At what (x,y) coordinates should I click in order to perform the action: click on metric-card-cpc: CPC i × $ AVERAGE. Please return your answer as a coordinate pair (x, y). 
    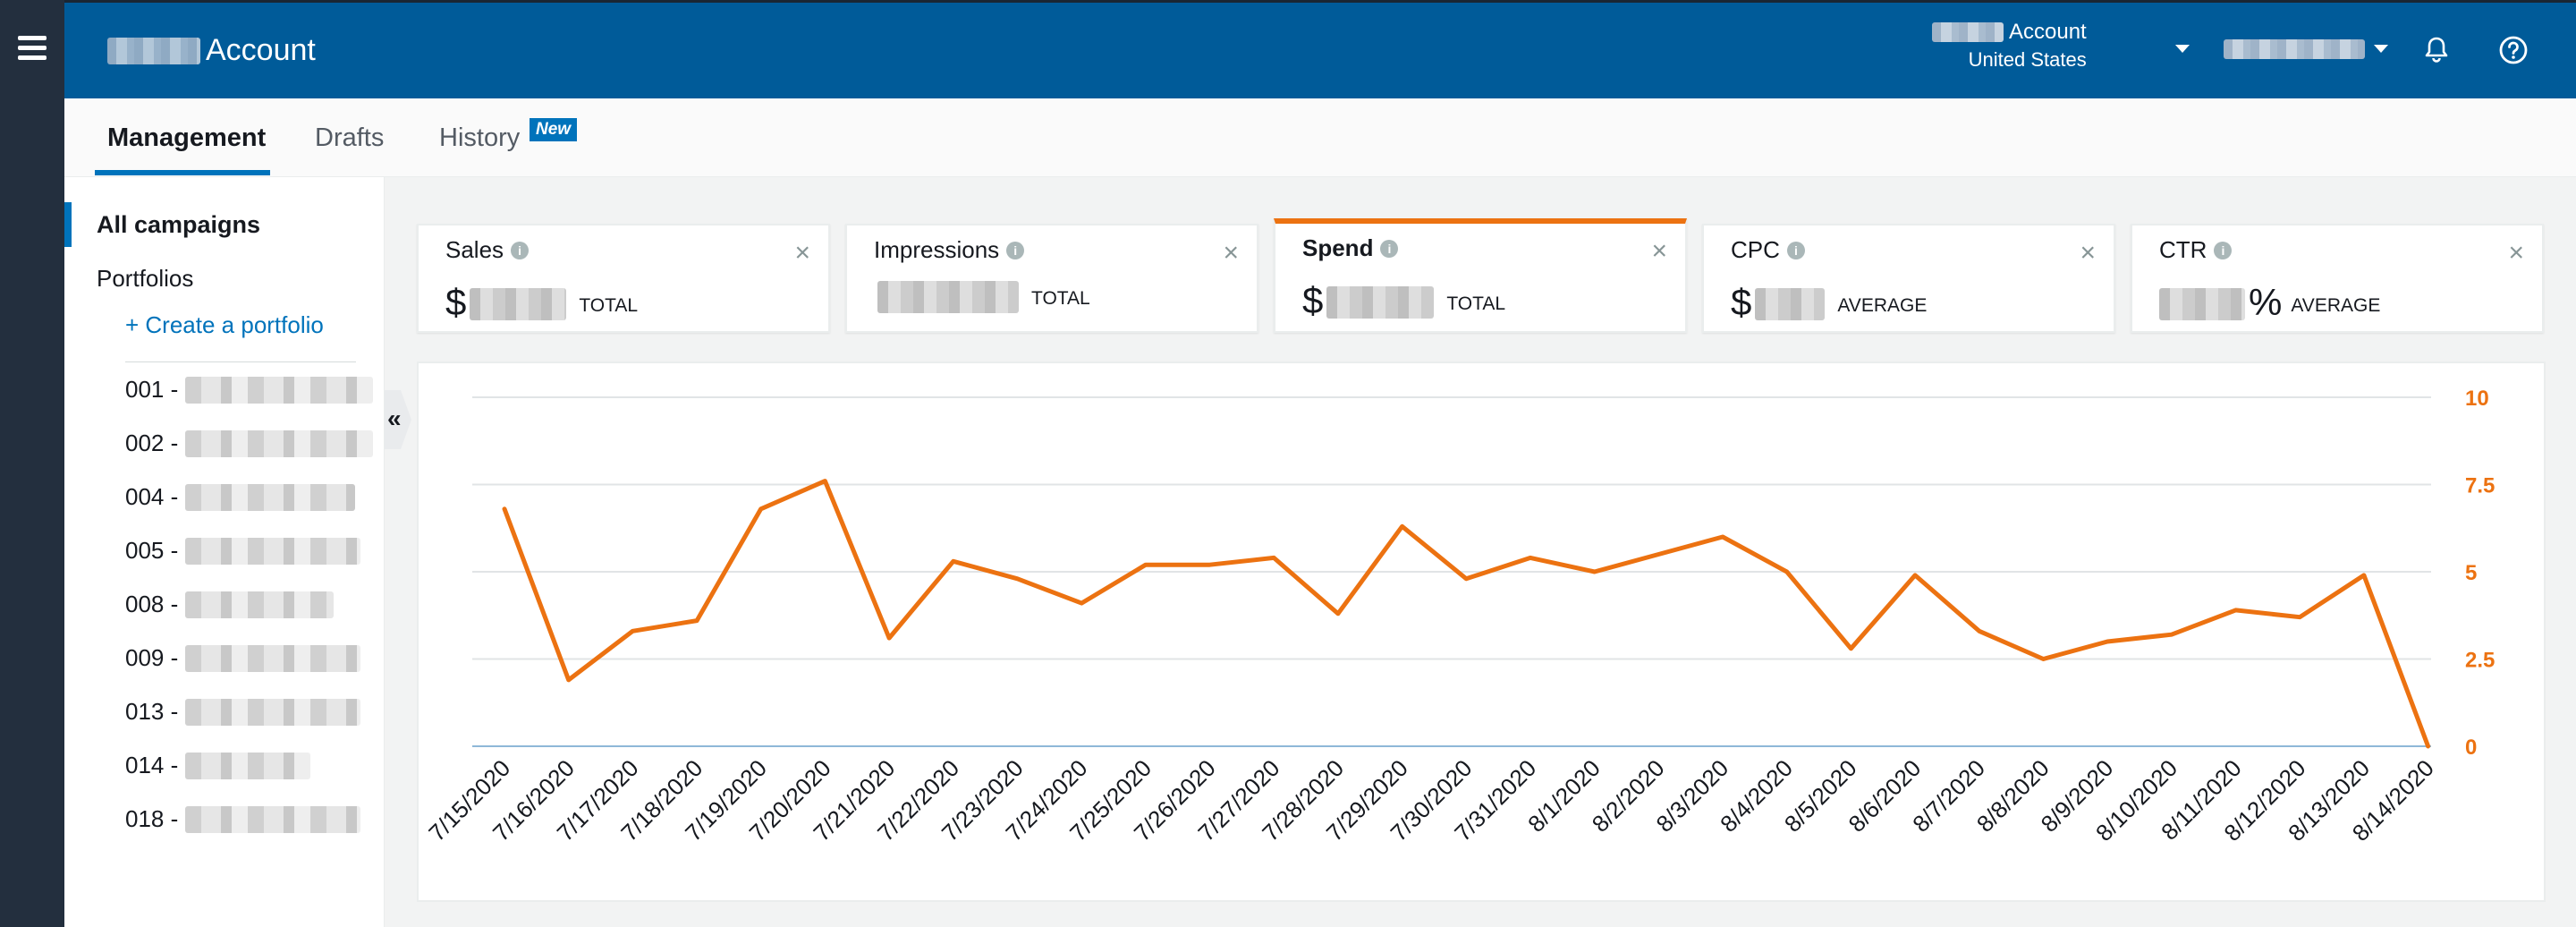
    Looking at the image, I should click on (1908, 278).